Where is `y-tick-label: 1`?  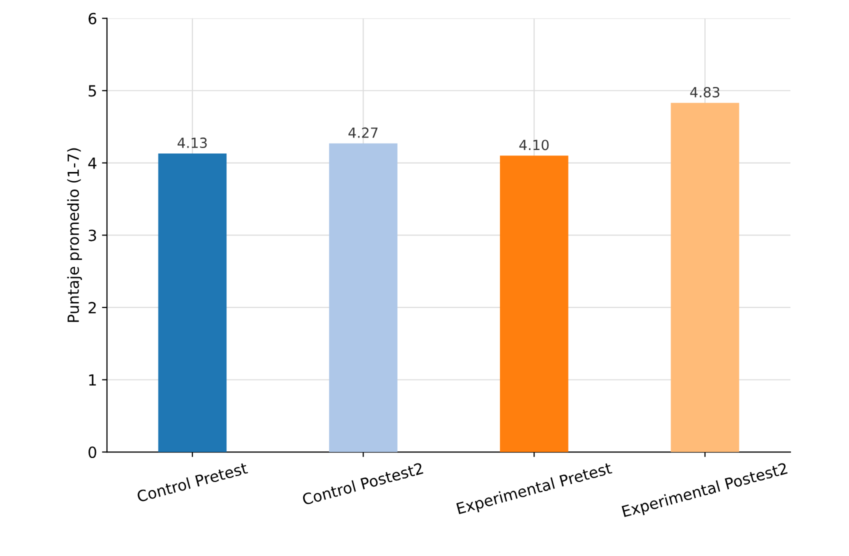 y-tick-label: 1 is located at coordinates (92, 380).